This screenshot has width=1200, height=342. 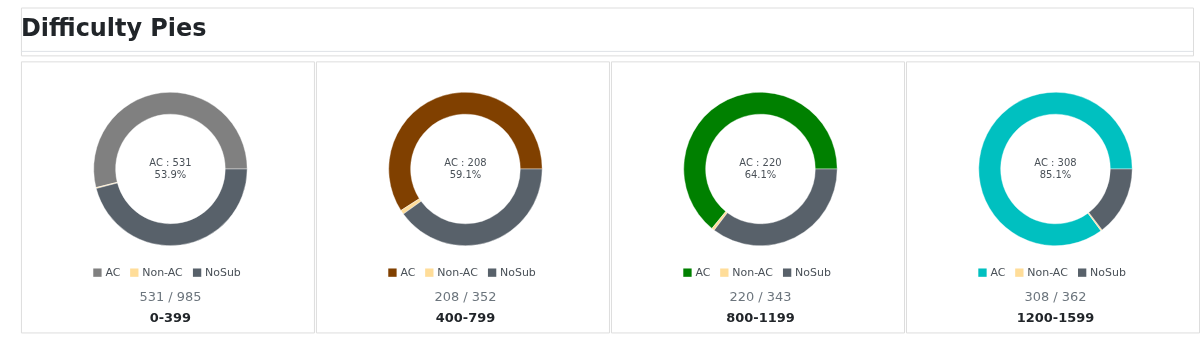 What do you see at coordinates (1055, 174) in the screenshot?
I see `text: 85.1%` at bounding box center [1055, 174].